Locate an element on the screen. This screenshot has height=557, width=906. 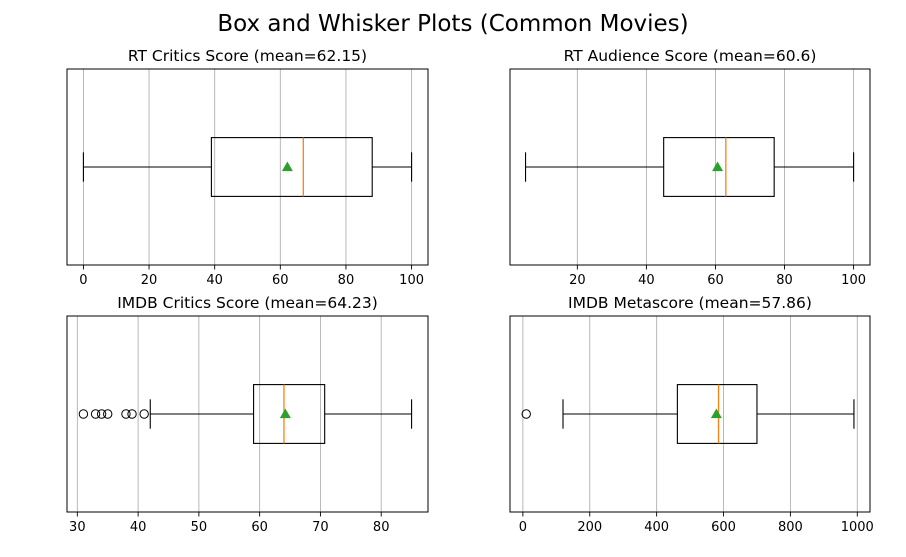
x-tick-label: 30 is located at coordinates (77, 527).